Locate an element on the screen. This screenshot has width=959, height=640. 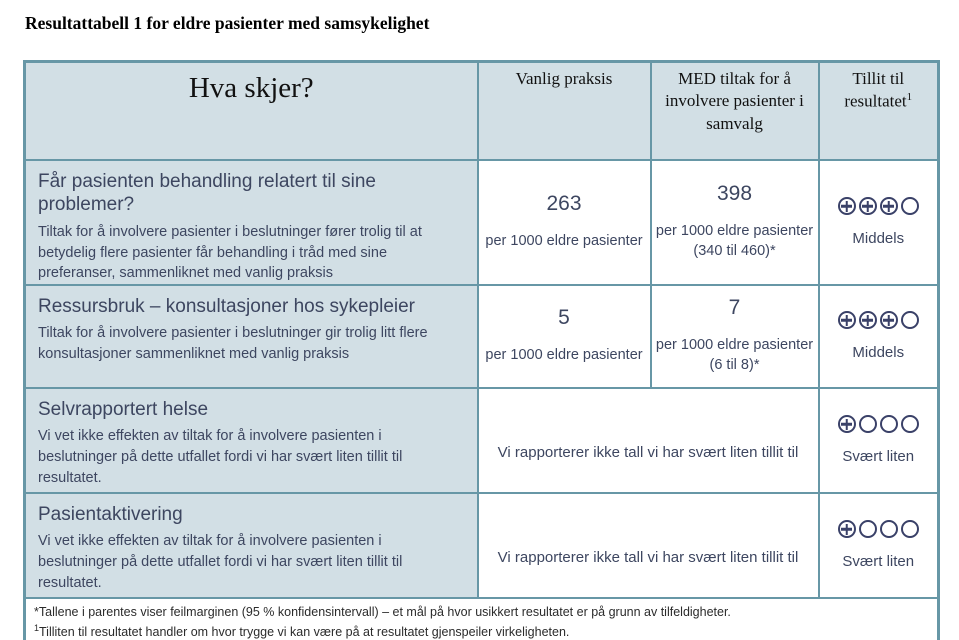
header-confidence-footnote-marker: 1 is located at coordinates (909, 97).